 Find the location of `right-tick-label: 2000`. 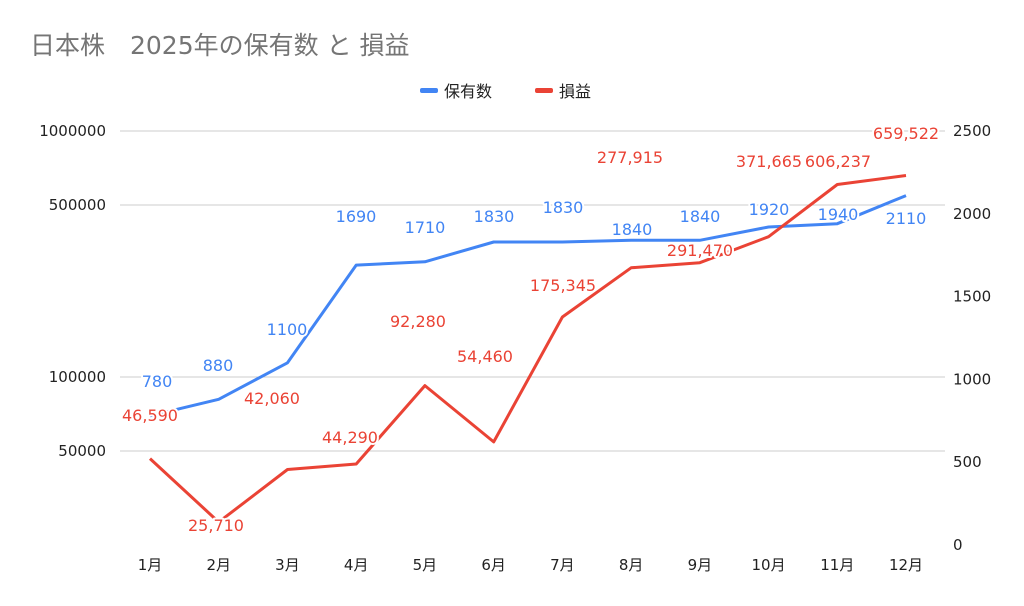

right-tick-label: 2000 is located at coordinates (972, 214).